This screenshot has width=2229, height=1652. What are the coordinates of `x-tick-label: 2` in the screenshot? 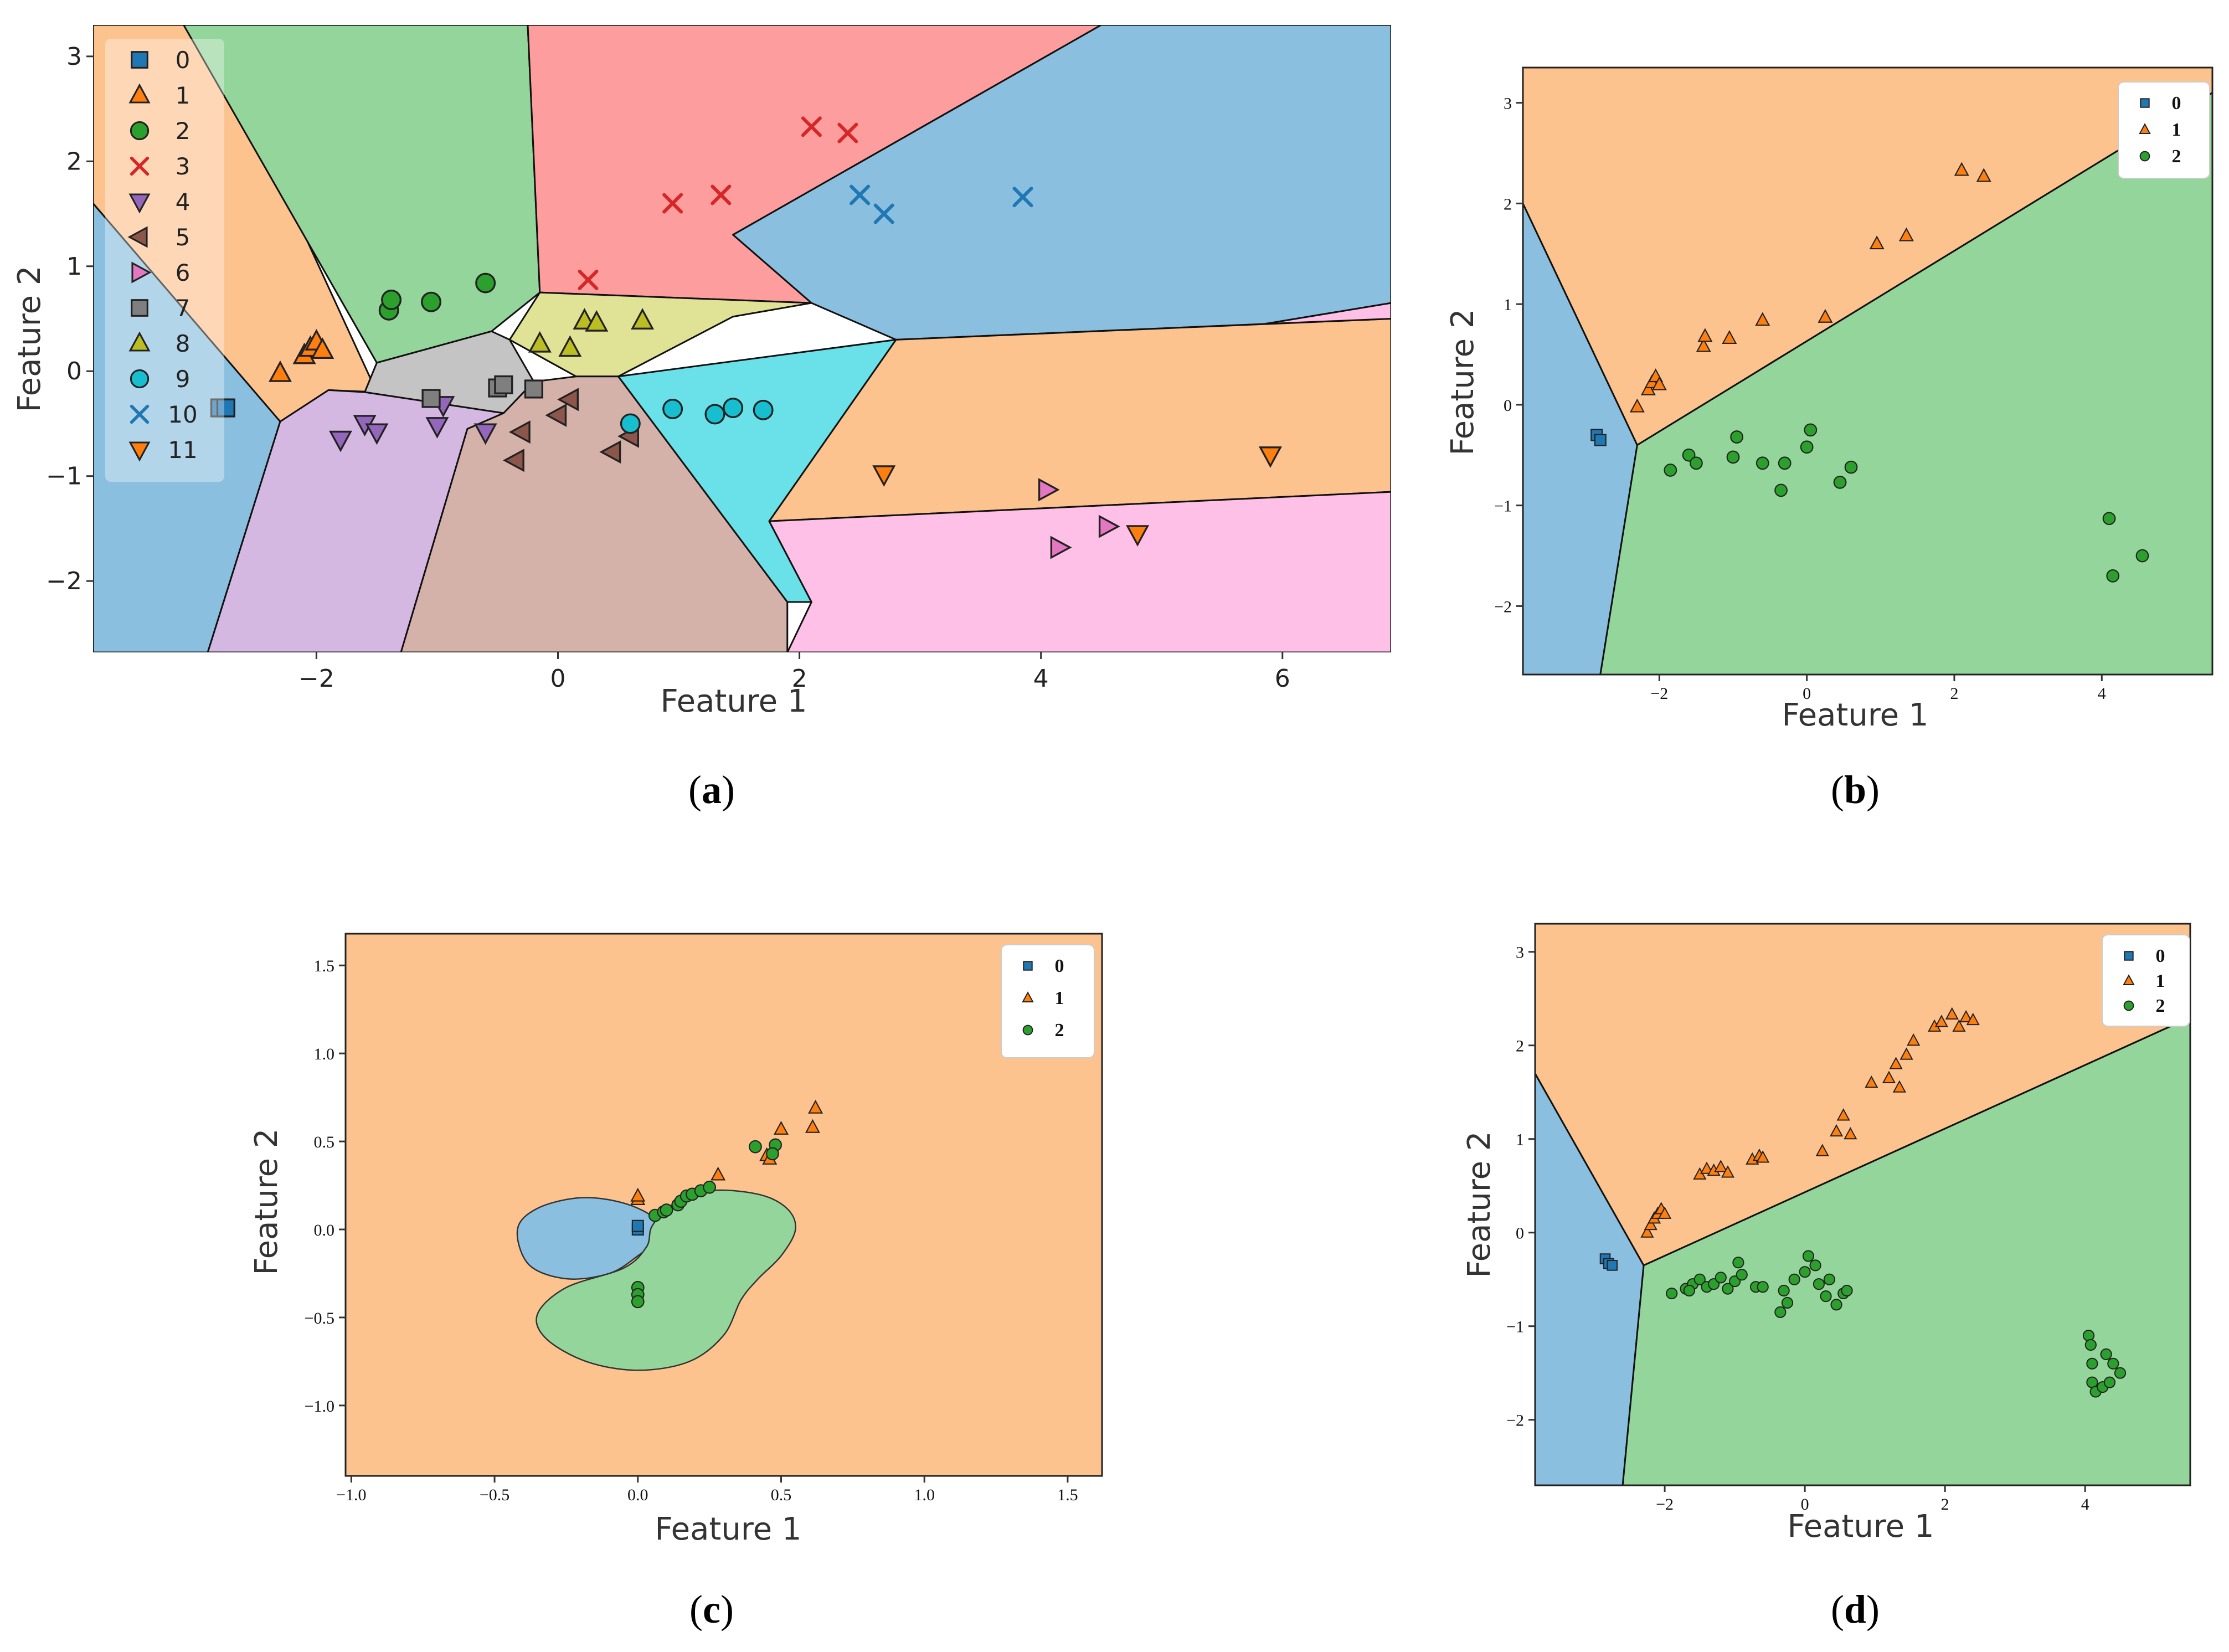 It's located at (1945, 1504).